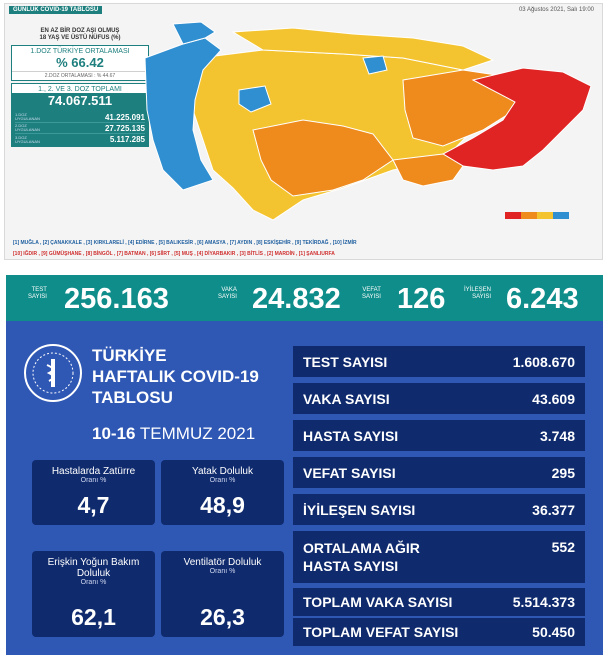 This screenshot has height=663, width=607. What do you see at coordinates (93, 594) in the screenshot?
I see `icu-occupancy-tile: Erişkin Yoğun Bakım Doluluk Oranı % 62,1` at bounding box center [93, 594].